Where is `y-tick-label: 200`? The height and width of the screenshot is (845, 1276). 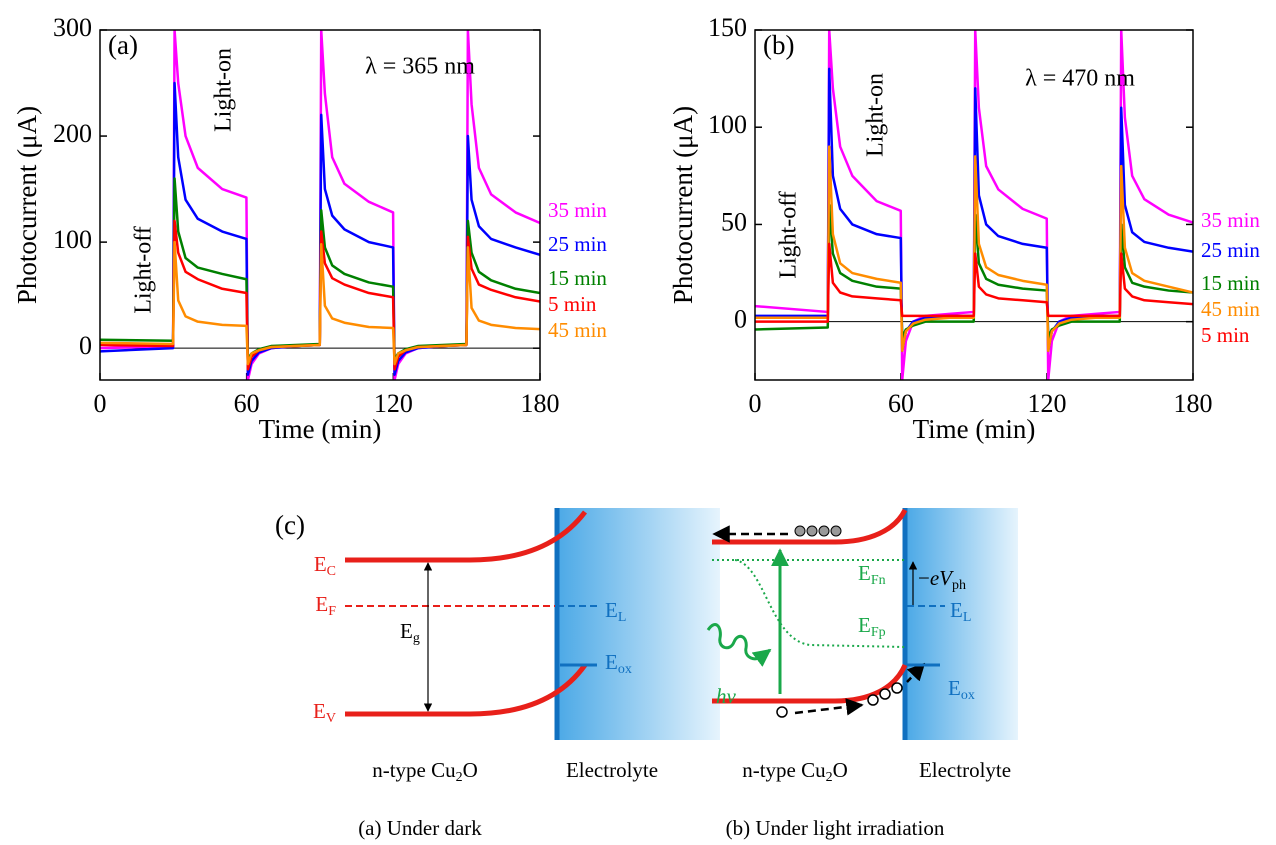
y-tick-label: 200 is located at coordinates (72, 133).